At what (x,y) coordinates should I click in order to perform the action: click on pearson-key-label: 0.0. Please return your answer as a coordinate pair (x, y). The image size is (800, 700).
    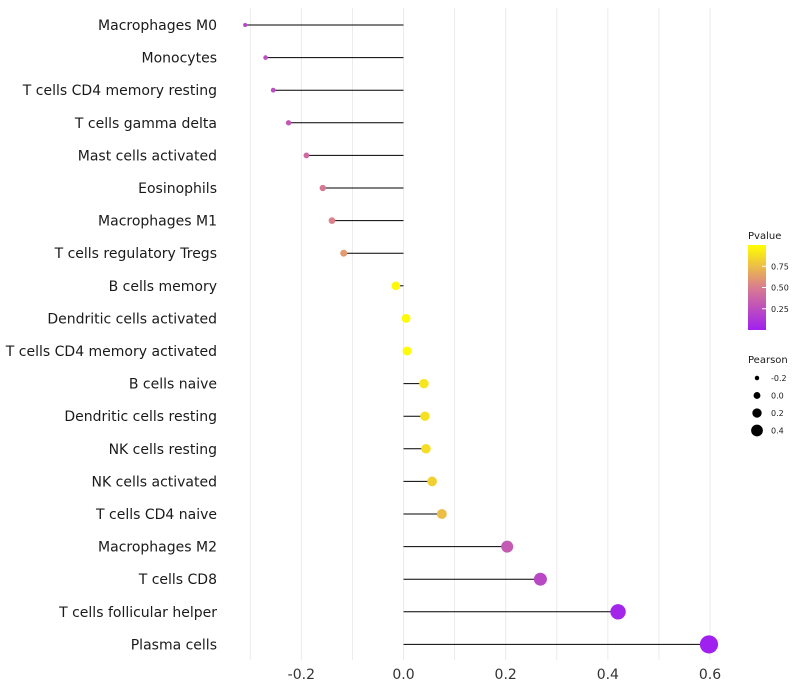
    Looking at the image, I should click on (777, 396).